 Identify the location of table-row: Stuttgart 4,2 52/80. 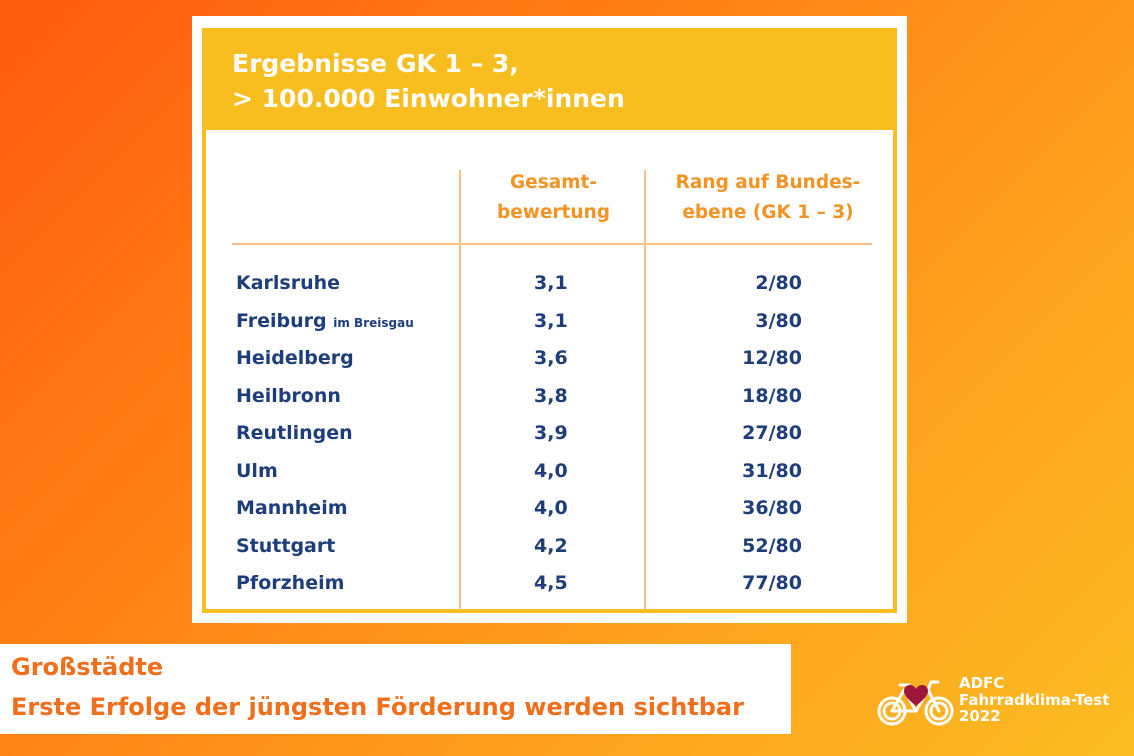
(556, 548).